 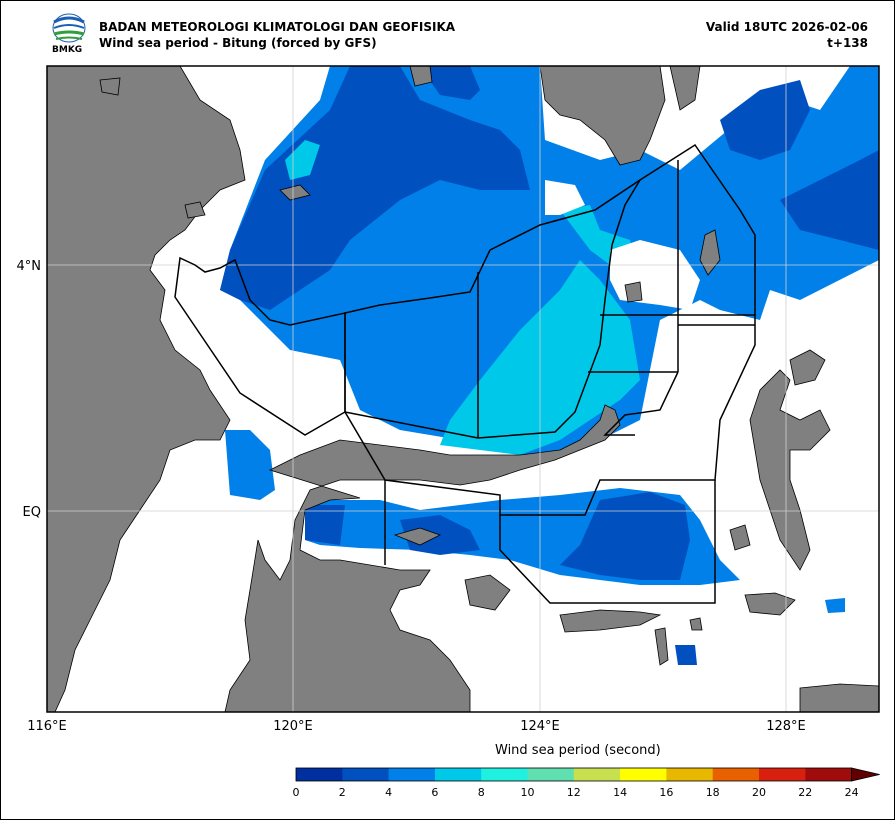 What do you see at coordinates (685, 88) in the screenshot?
I see `land-mindanao-east` at bounding box center [685, 88].